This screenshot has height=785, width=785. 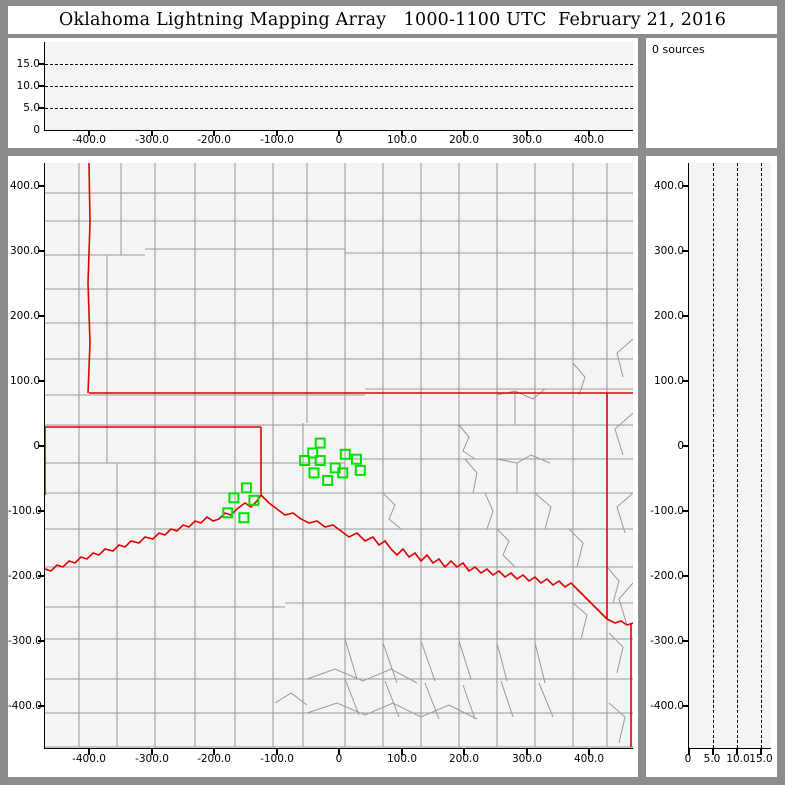 What do you see at coordinates (464, 140) in the screenshot?
I see `xtick-label-200: 200.0` at bounding box center [464, 140].